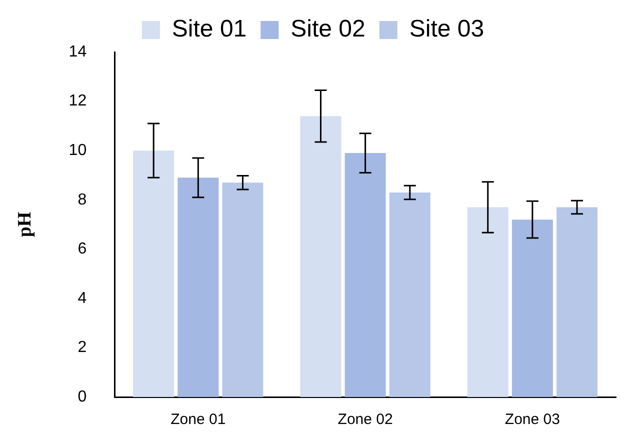  I want to click on y-tick-label: 10, so click(77, 150).